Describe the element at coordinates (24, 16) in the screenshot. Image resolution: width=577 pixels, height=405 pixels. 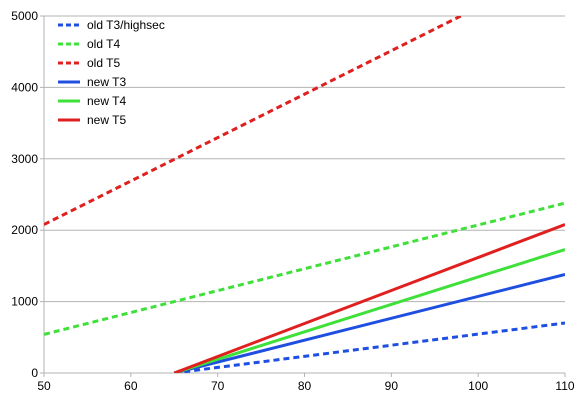
I see `y-tick-label: 5000` at that location.